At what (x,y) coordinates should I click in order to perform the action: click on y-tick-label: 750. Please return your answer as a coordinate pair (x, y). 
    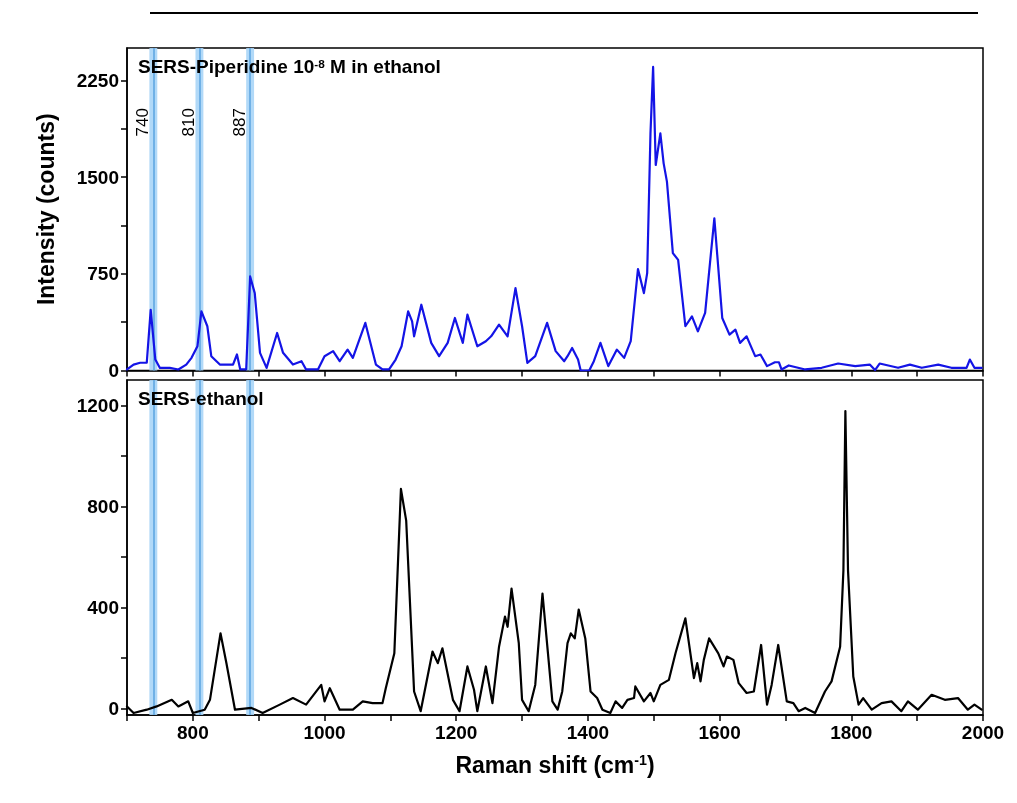
    Looking at the image, I should click on (103, 274).